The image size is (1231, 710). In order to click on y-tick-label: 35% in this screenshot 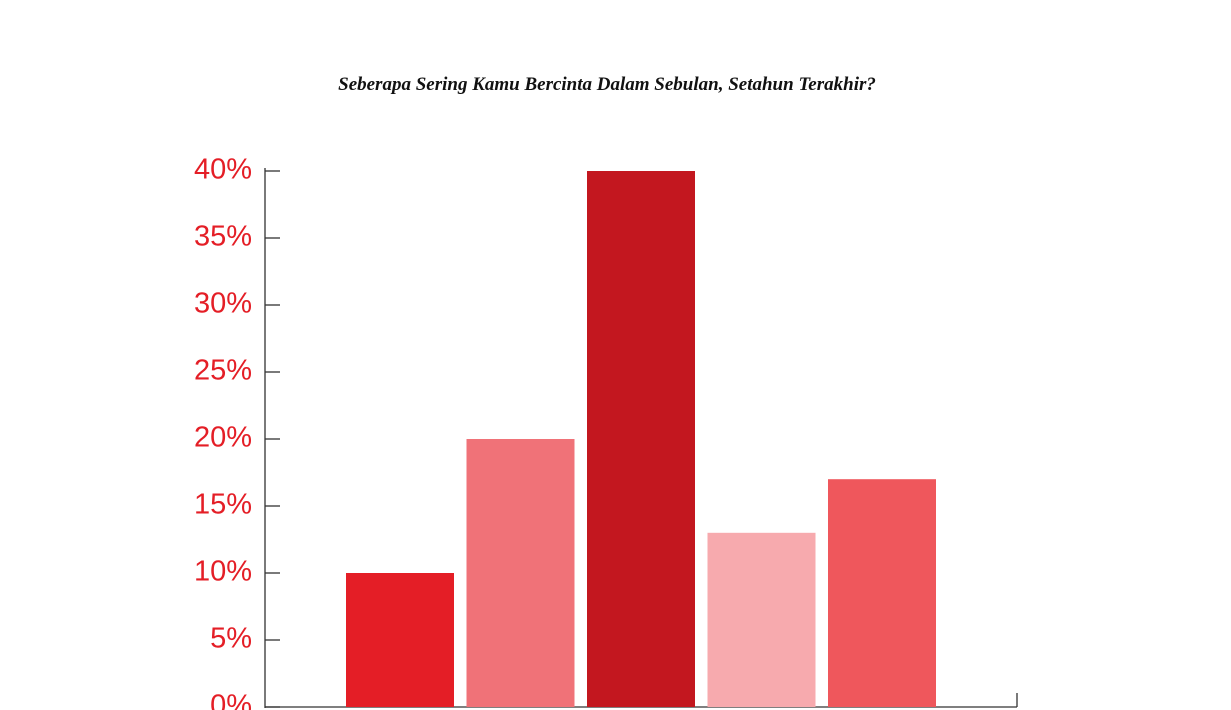, I will do `click(223, 237)`.